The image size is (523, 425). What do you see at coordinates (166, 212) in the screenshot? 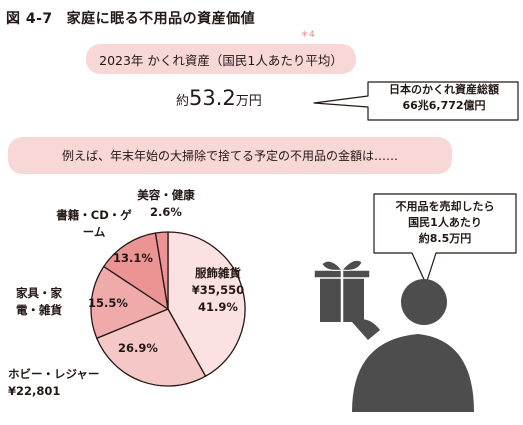
I see `label-beauty-percent: 2.6%` at bounding box center [166, 212].